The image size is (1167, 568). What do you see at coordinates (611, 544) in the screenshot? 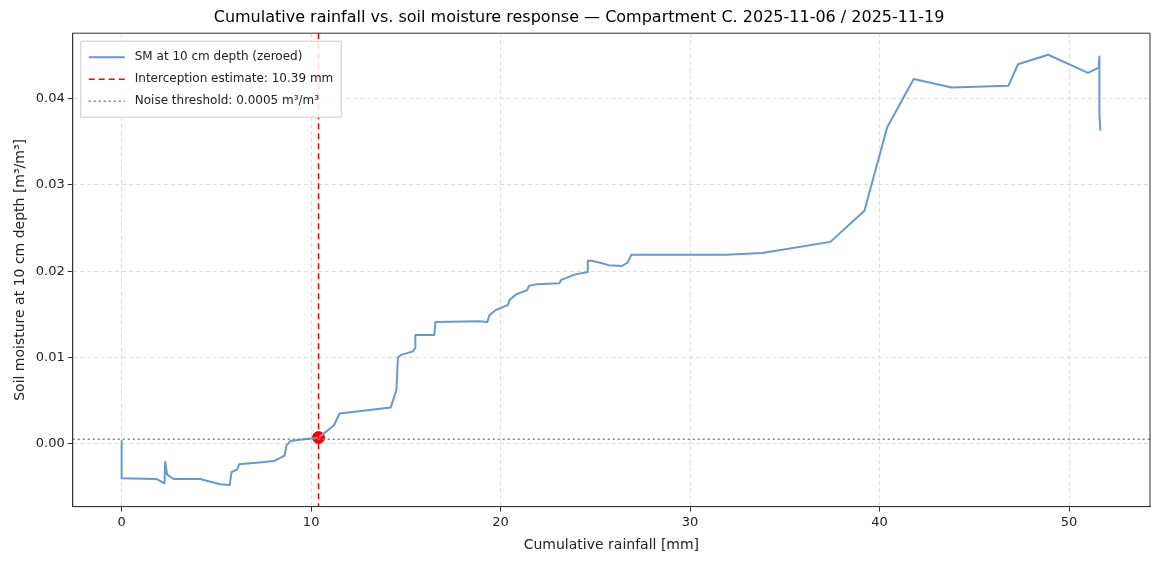
I see `x-axis-title: Cumulative rainfall [mm]` at bounding box center [611, 544].